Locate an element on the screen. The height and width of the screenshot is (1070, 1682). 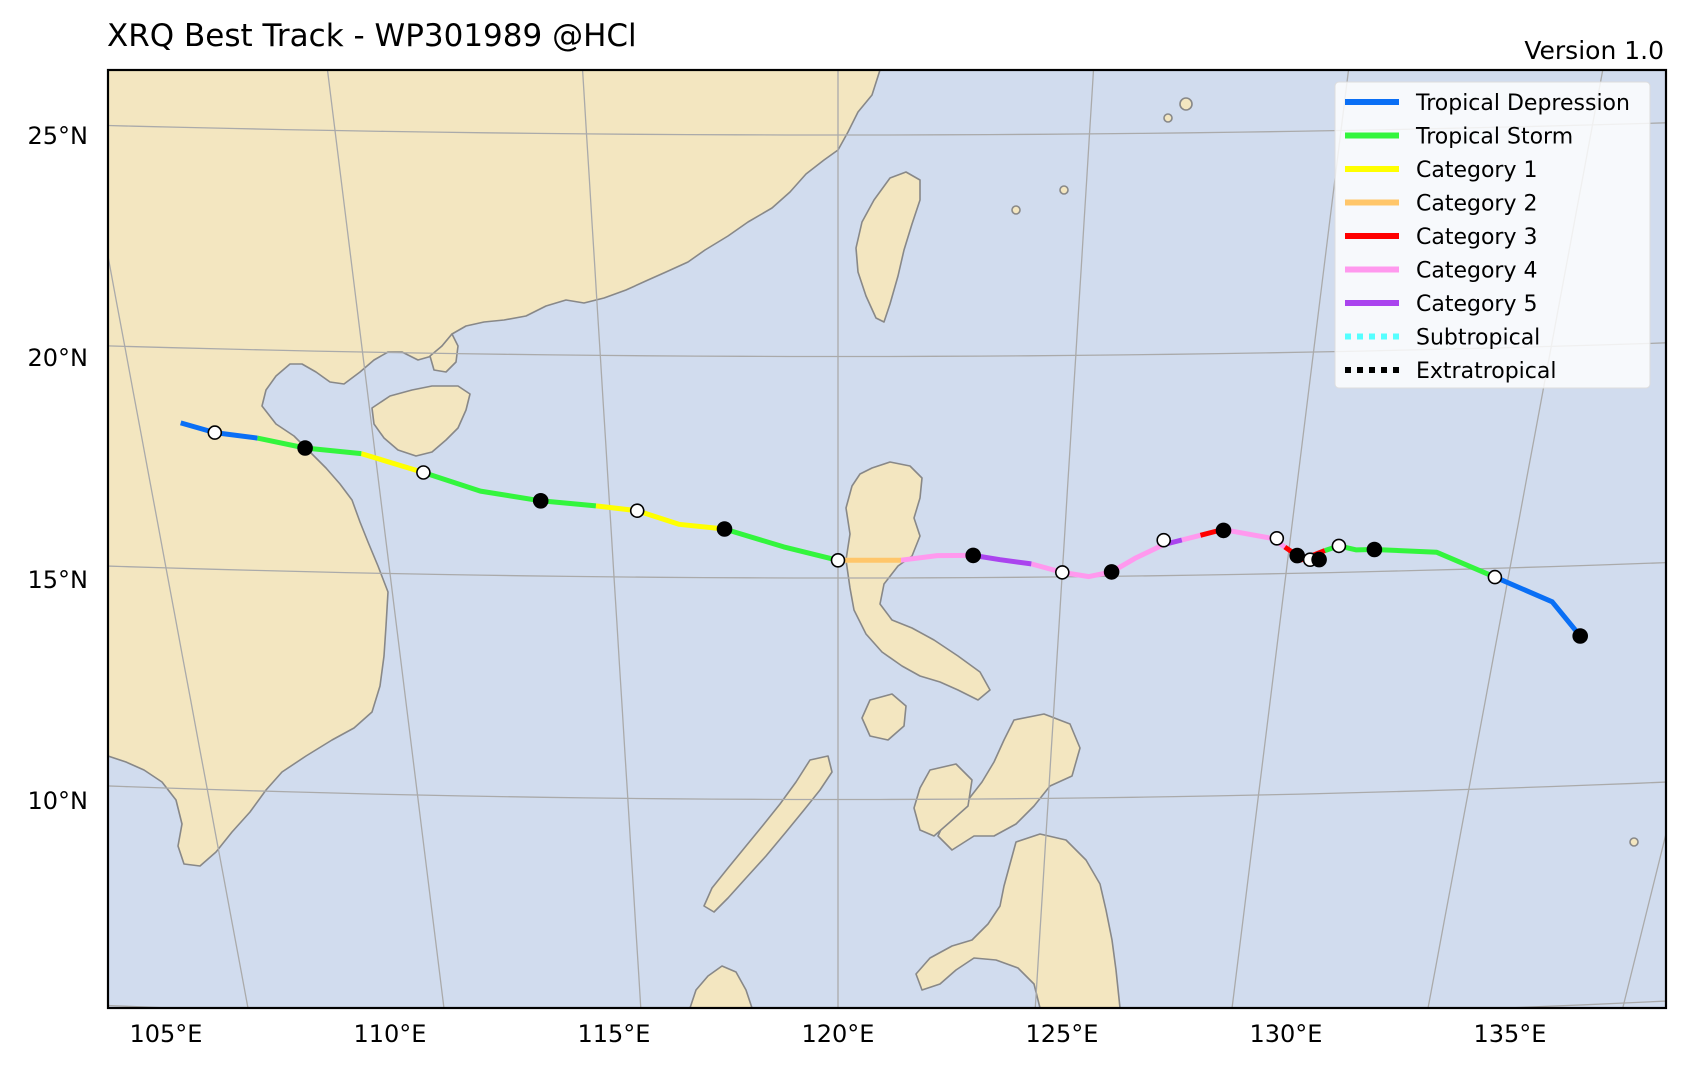
land-mindanao is located at coordinates (1018, 920).